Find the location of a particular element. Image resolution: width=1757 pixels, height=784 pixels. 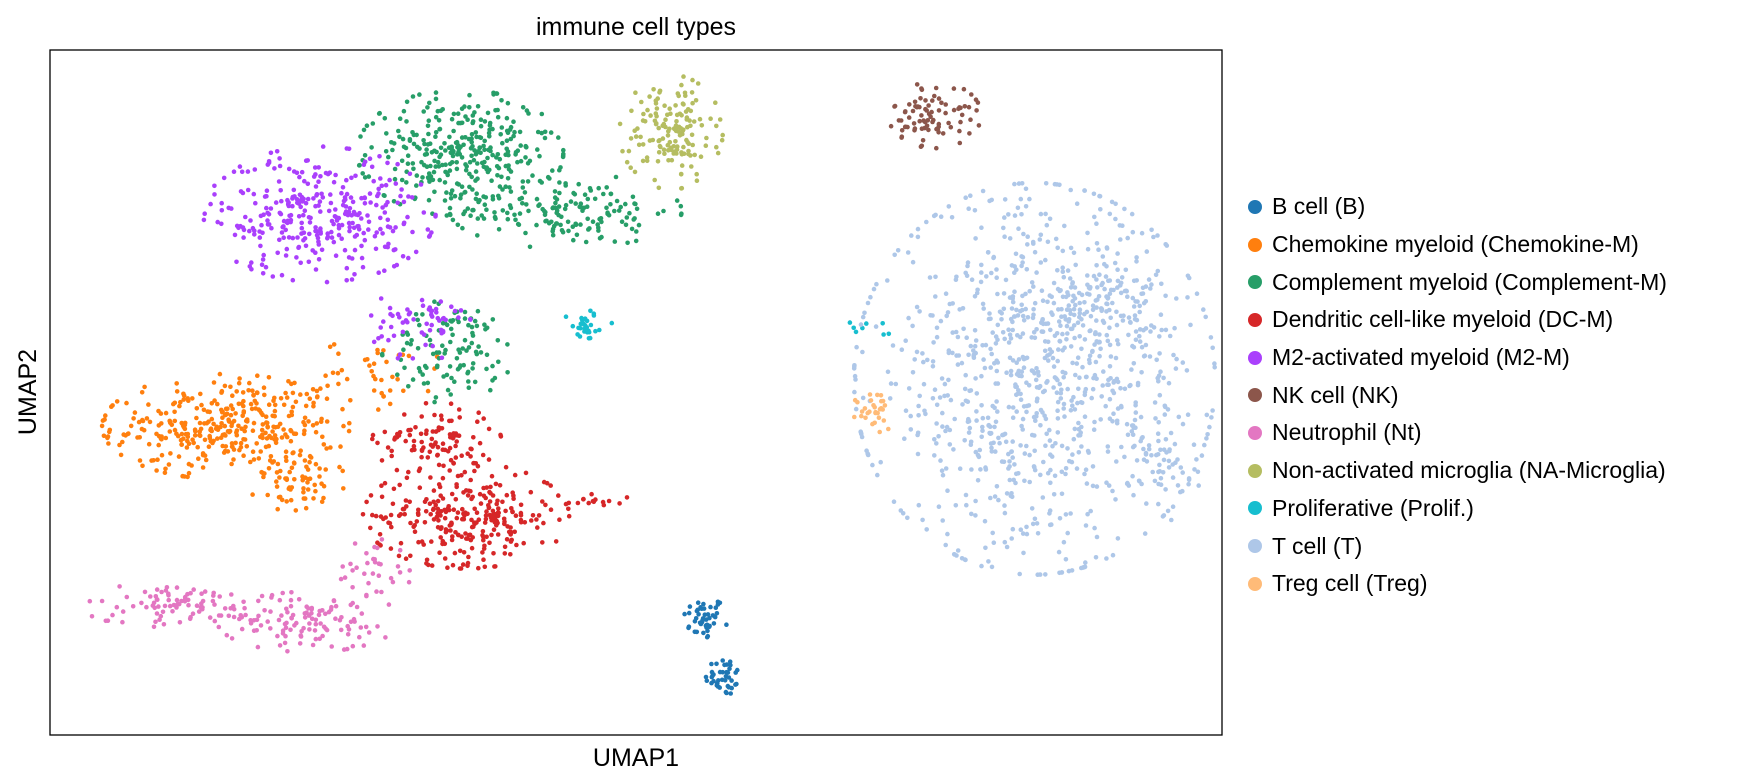

legend-marker is located at coordinates (1255, 546).